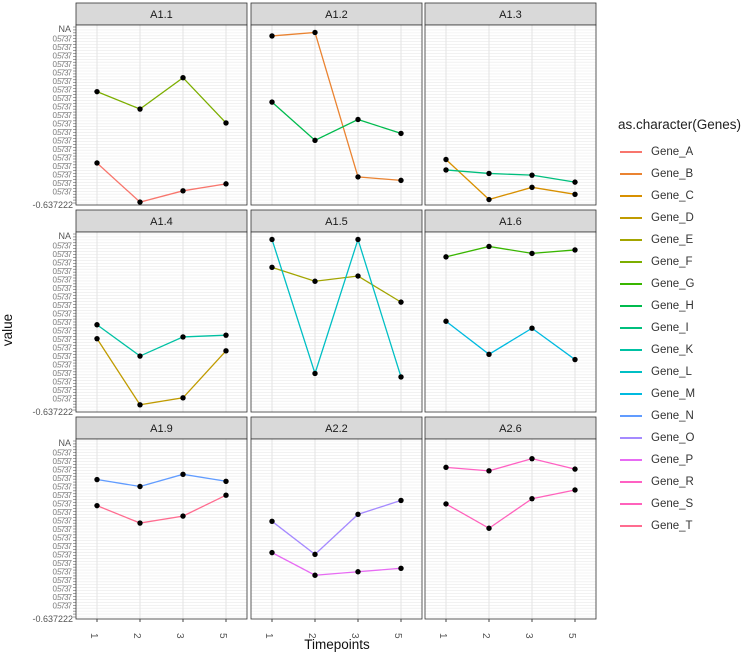  Describe the element at coordinates (336, 15) in the screenshot. I see `facet-title: A1.2` at that location.